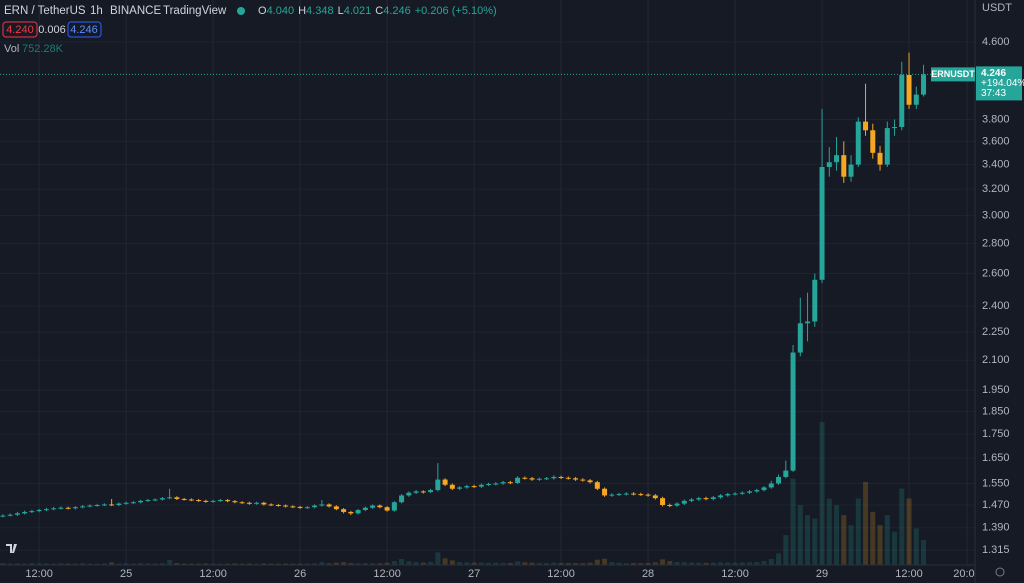 This screenshot has width=1024, height=583. Describe the element at coordinates (1000, 572) in the screenshot. I see `settings-icon` at that location.